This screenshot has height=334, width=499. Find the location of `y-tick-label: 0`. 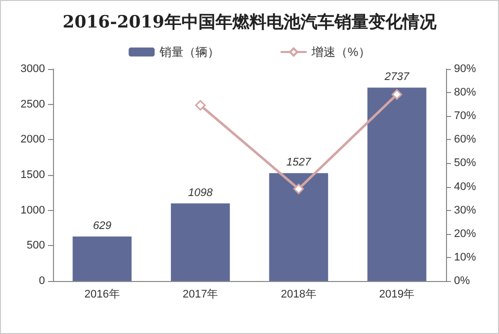

y-tick-label: 0 is located at coordinates (41, 281).